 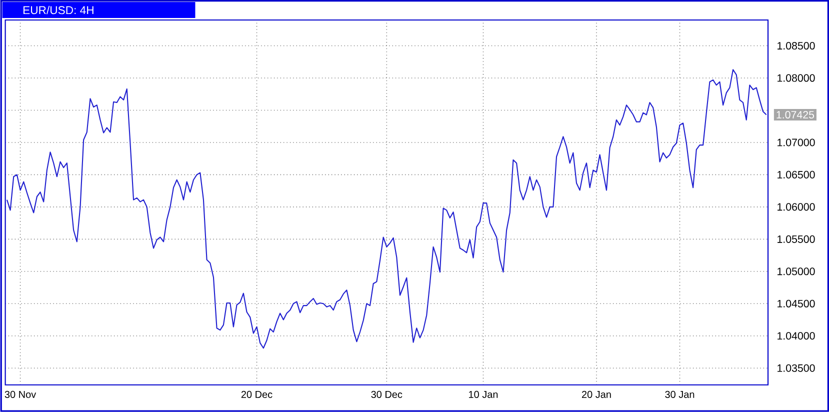 I want to click on x-tick-label: 20 Dec, so click(x=256, y=394).